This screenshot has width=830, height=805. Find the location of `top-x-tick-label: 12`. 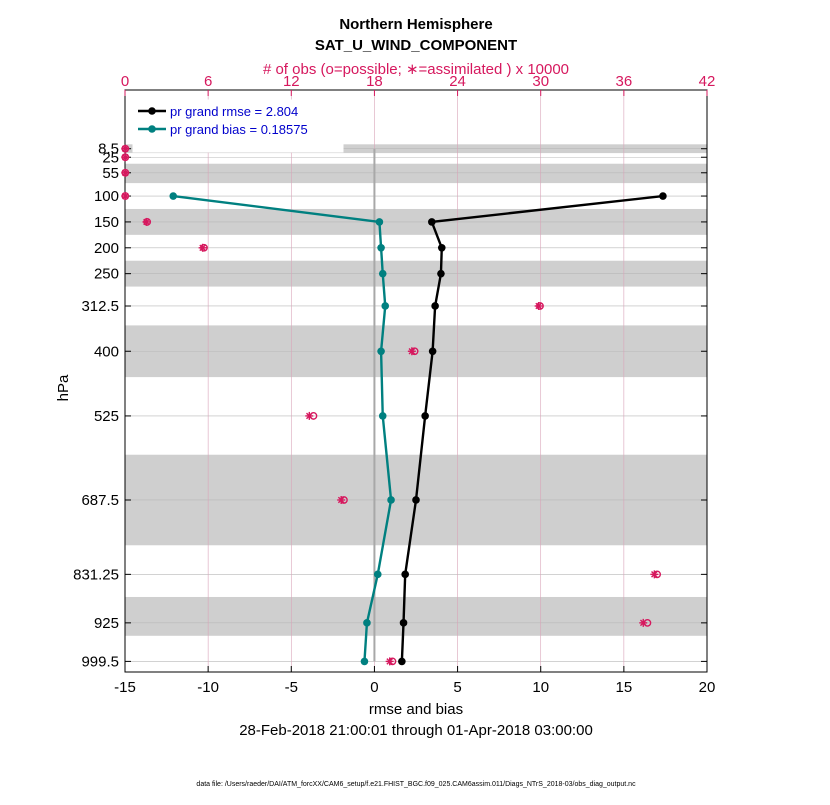

top-x-tick-label: 12 is located at coordinates (291, 81).